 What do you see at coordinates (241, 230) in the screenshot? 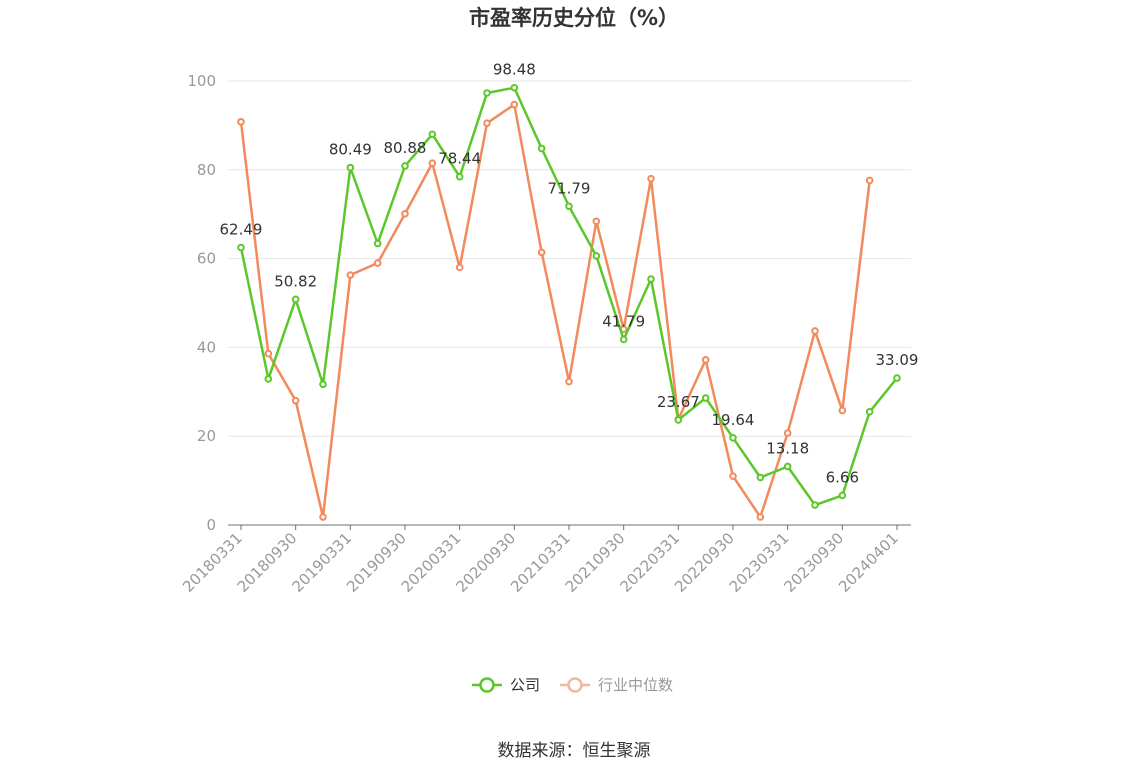
I see `data-label: 62.49` at bounding box center [241, 230].